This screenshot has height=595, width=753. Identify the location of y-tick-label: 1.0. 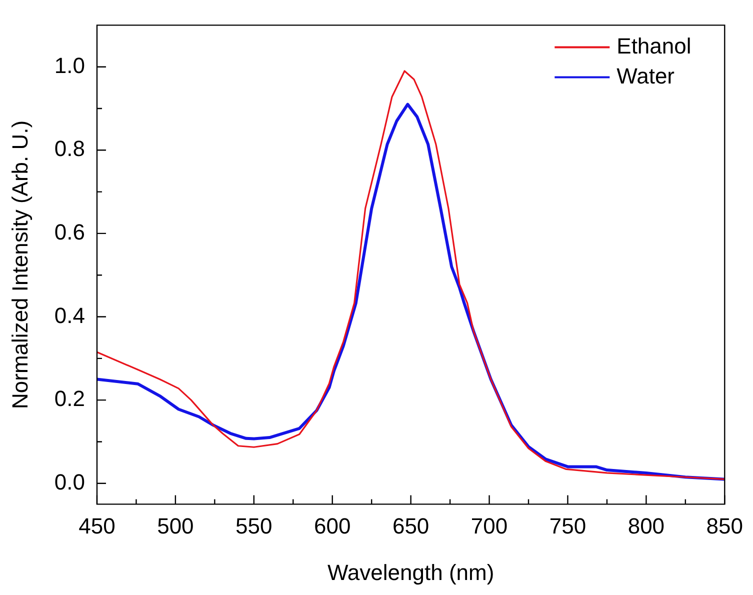
(69, 65).